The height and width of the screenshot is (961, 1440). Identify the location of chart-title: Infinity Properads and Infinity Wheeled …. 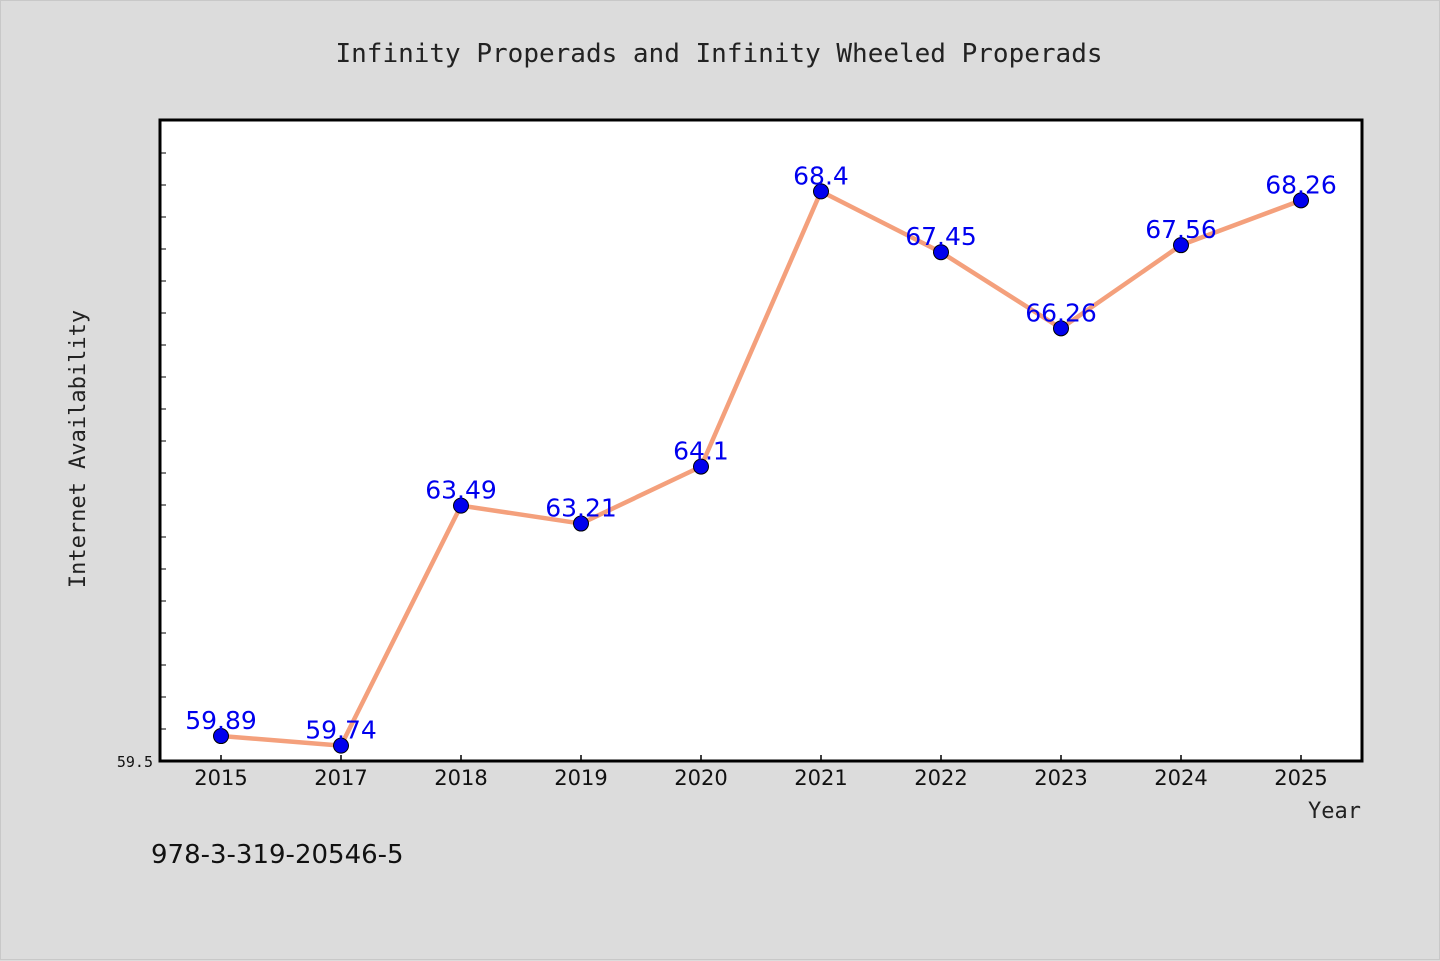
(718, 54).